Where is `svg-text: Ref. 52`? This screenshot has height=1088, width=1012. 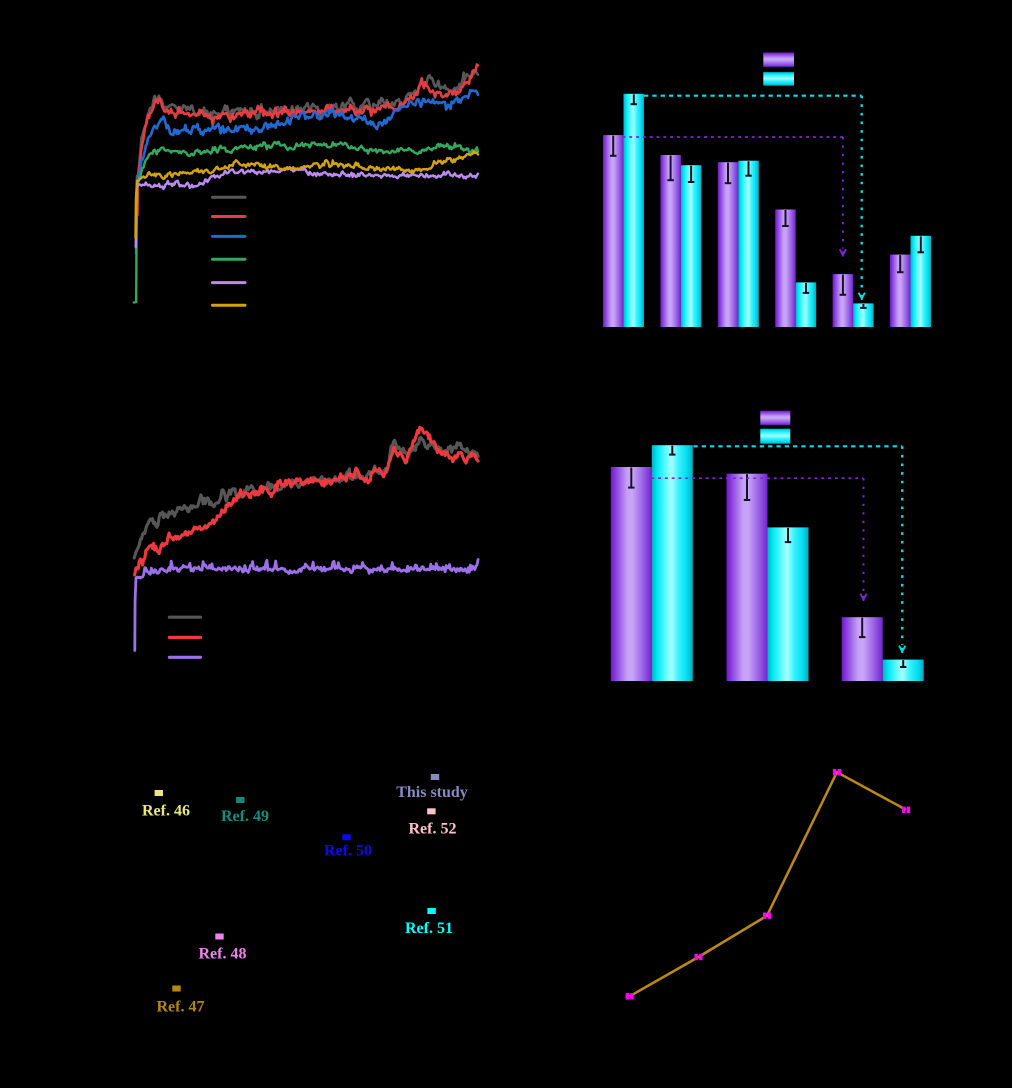
svg-text: Ref. 52 is located at coordinates (433, 829).